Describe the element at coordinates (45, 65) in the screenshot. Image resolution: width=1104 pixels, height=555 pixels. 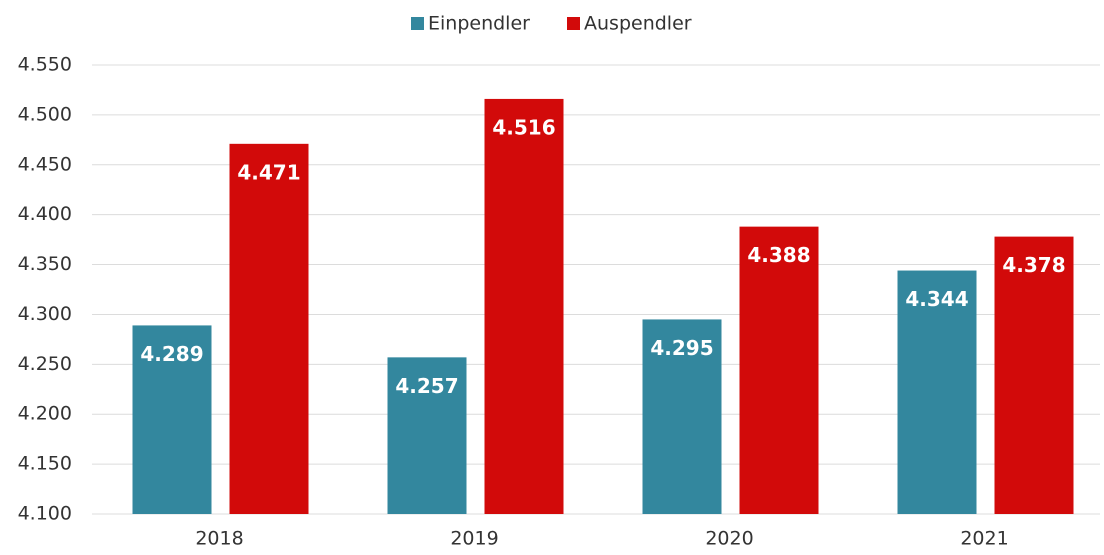
I see `y-tick-label: 4.550` at that location.